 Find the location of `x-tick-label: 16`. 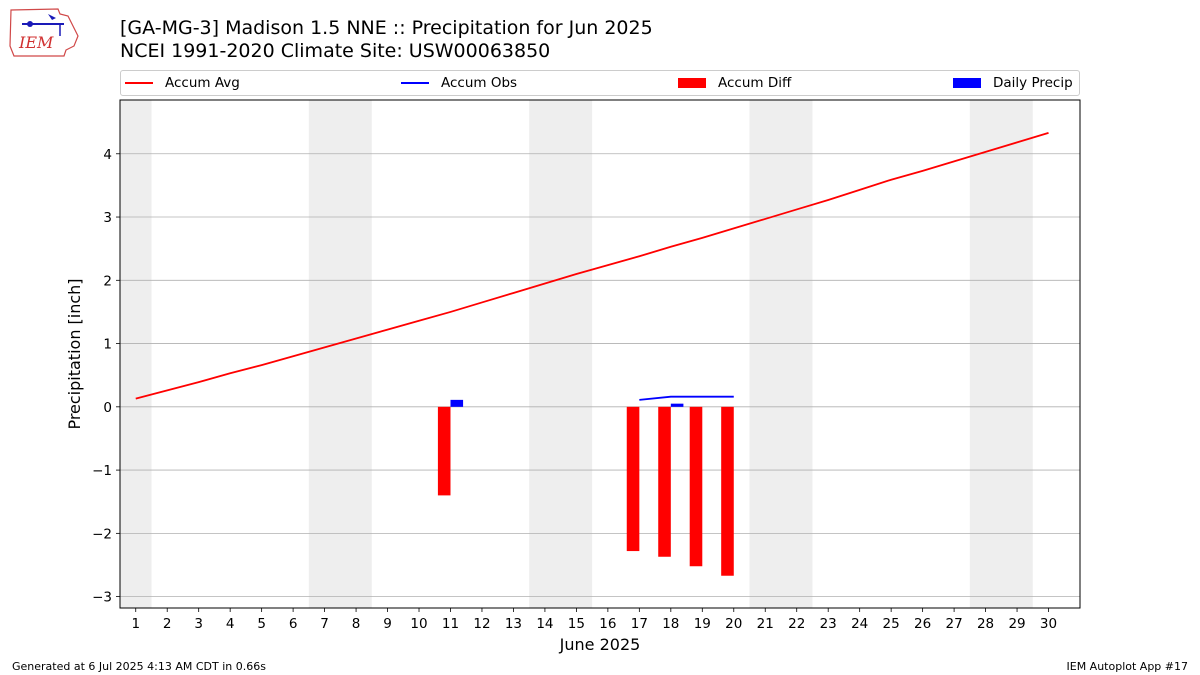

x-tick-label: 16 is located at coordinates (607, 624).